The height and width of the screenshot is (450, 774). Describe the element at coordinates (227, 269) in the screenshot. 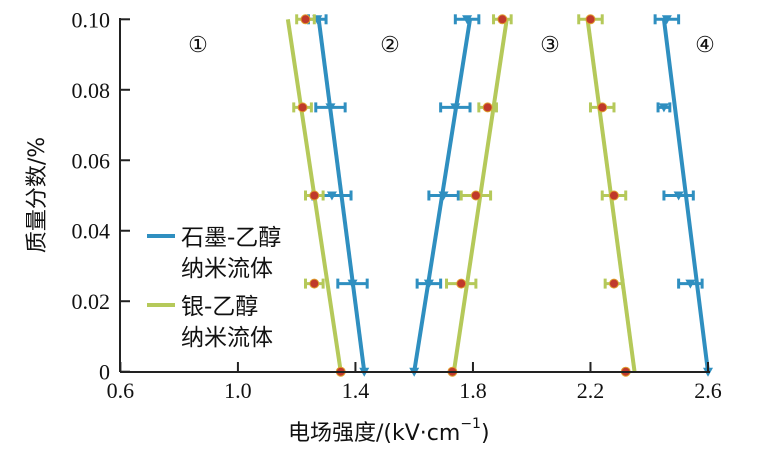

I see `legend-label-graphene-2: 纳米流体` at that location.